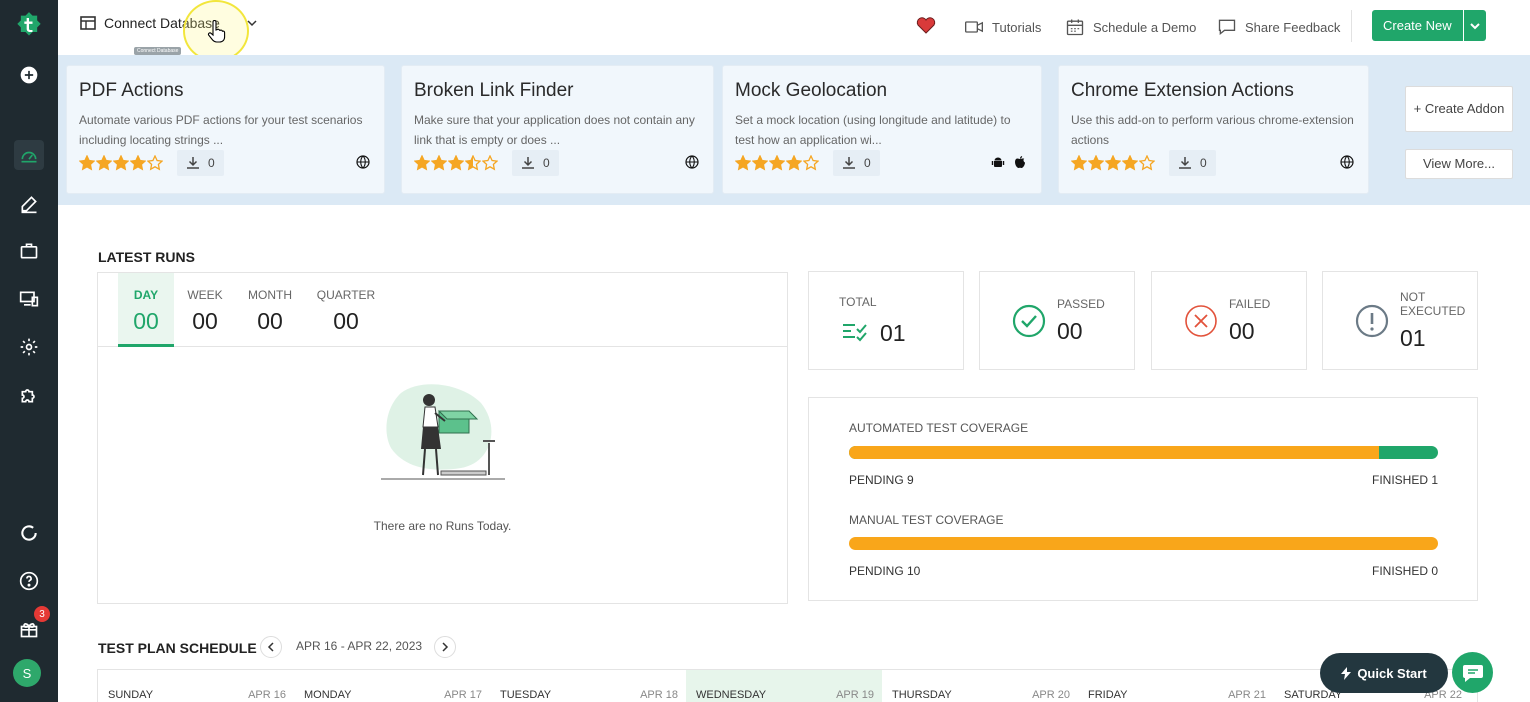 The width and height of the screenshot is (1530, 702). What do you see at coordinates (1400, 320) in the screenshot?
I see `stat-not-executed: NOT EXECUTED 01` at bounding box center [1400, 320].